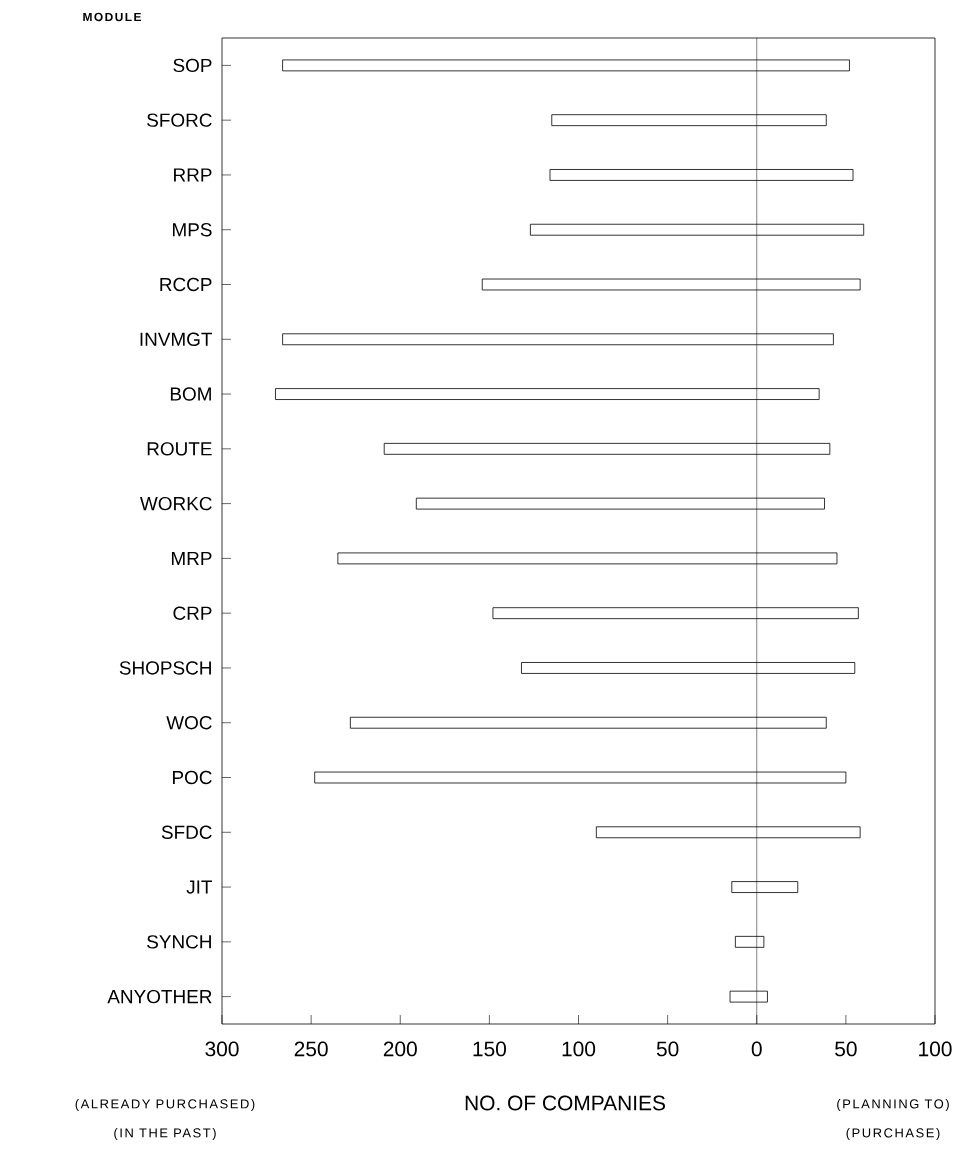  Describe the element at coordinates (192, 230) in the screenshot. I see `y-tick-label: MPS` at that location.